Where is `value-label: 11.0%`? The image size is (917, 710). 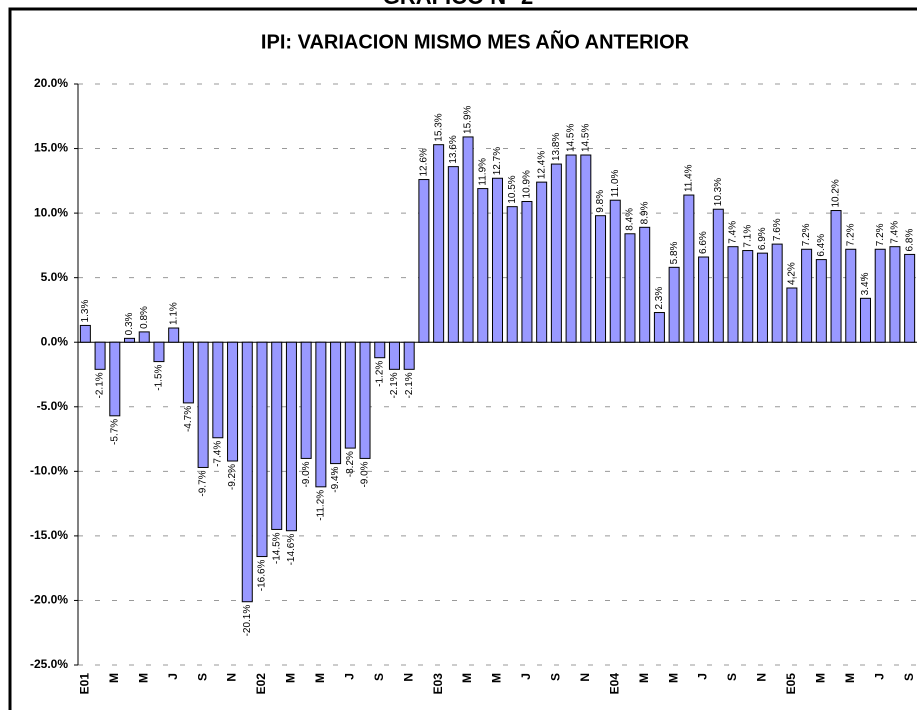 value-label: 11.0% is located at coordinates (615, 183).